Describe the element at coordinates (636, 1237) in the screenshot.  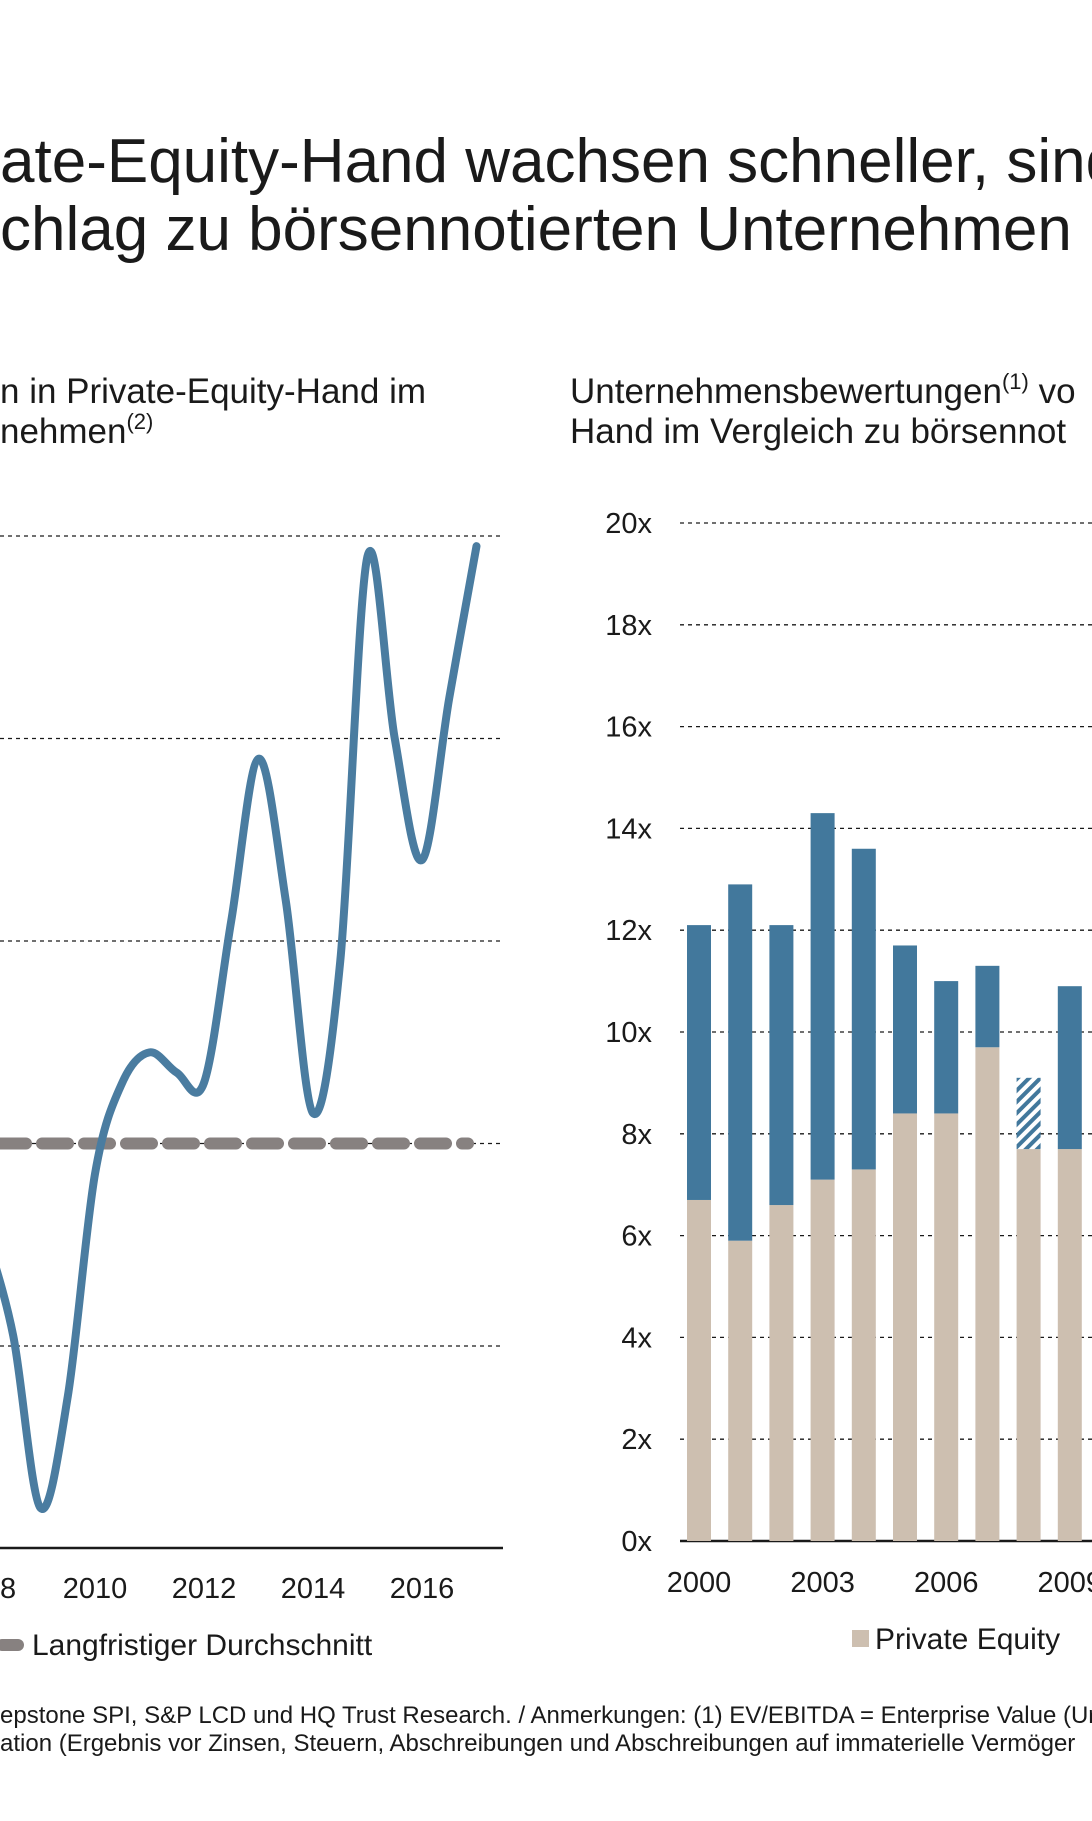
I see `y-tick-label-6: 6x` at that location.